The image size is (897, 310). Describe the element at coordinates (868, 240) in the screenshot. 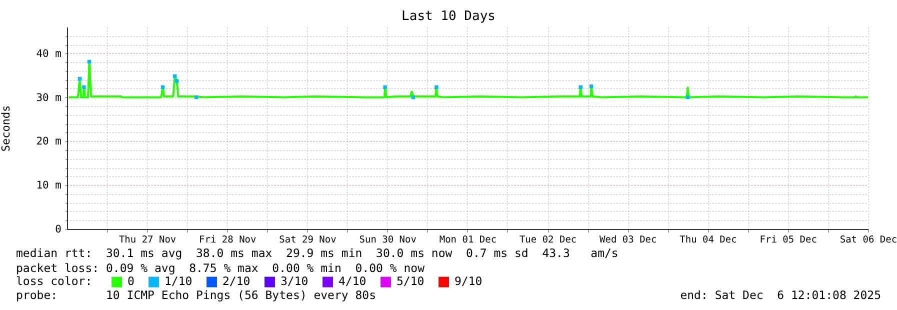

I see `x-tick-label: Sat 06 Dec` at that location.